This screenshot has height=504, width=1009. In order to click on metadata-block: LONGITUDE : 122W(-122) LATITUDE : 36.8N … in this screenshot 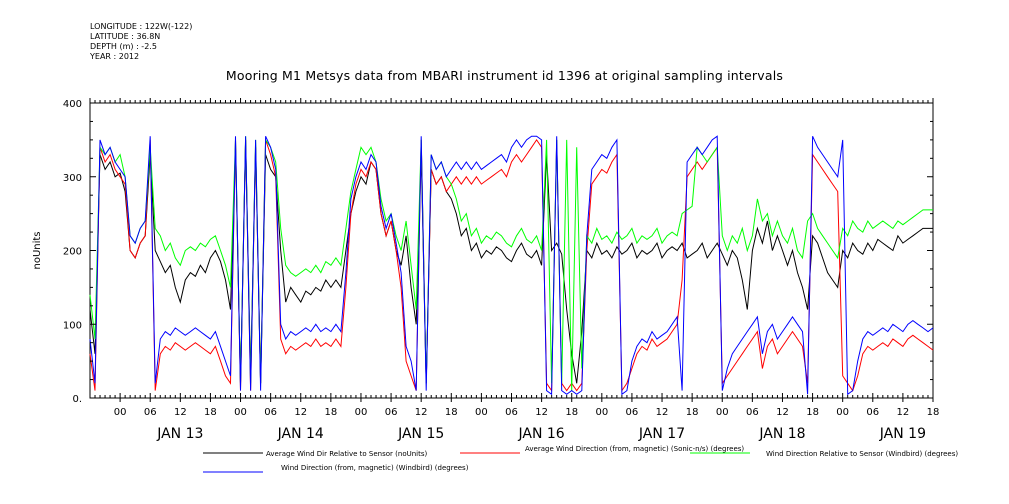, I will do `click(141, 42)`.